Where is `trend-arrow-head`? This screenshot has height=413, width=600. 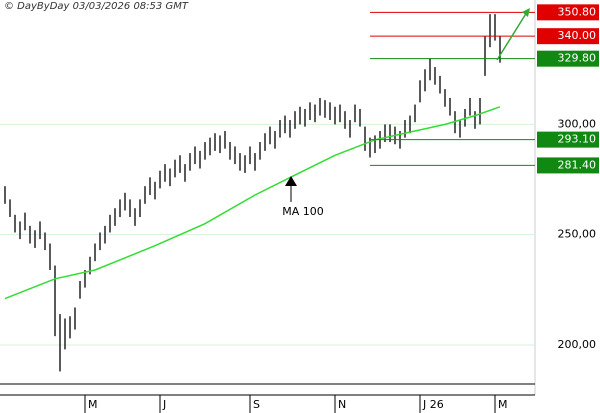
trend-arrow-head is located at coordinates (526, 12).